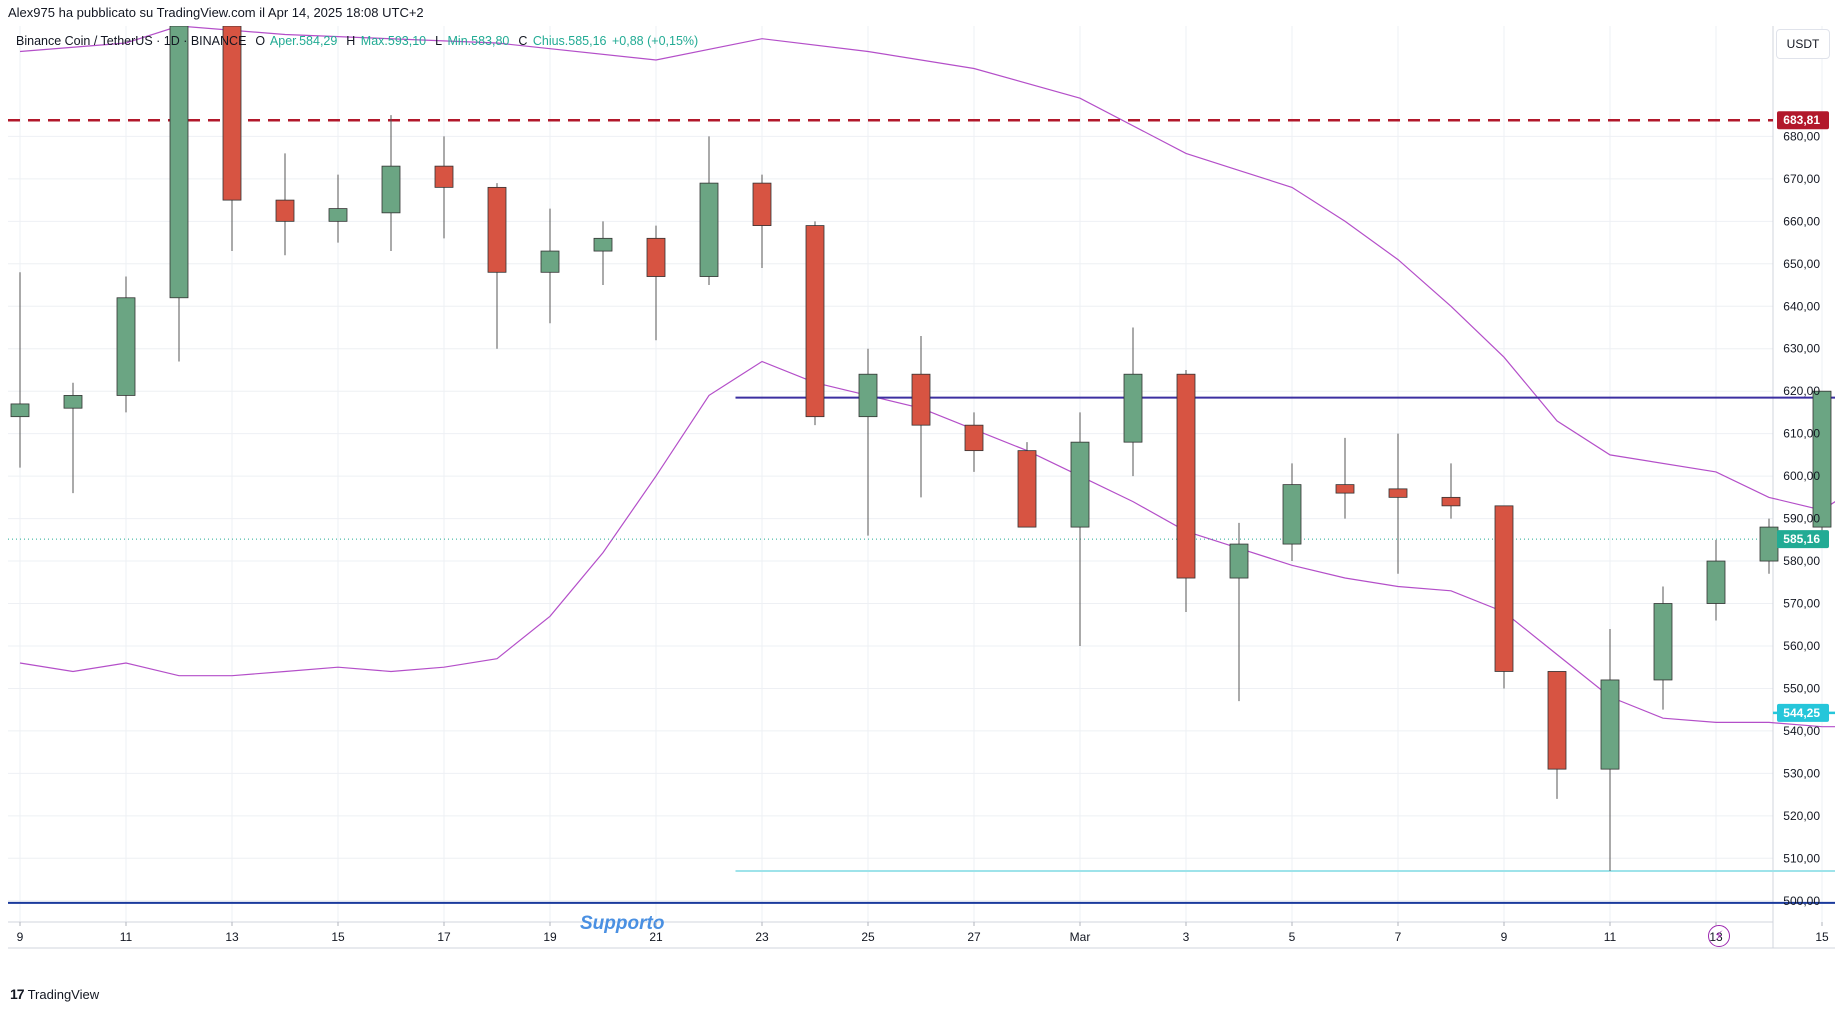 The height and width of the screenshot is (1010, 1835). I want to click on support-label: Supporto, so click(622, 923).